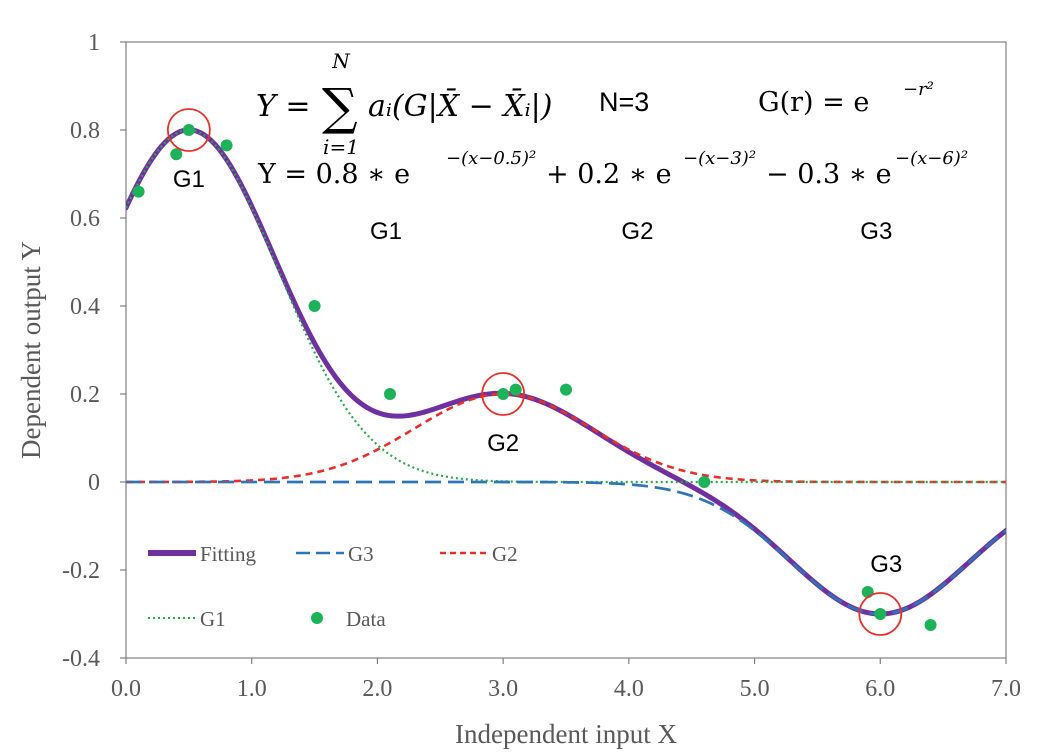  I want to click on y-tick-label: 0.6, so click(85, 219).